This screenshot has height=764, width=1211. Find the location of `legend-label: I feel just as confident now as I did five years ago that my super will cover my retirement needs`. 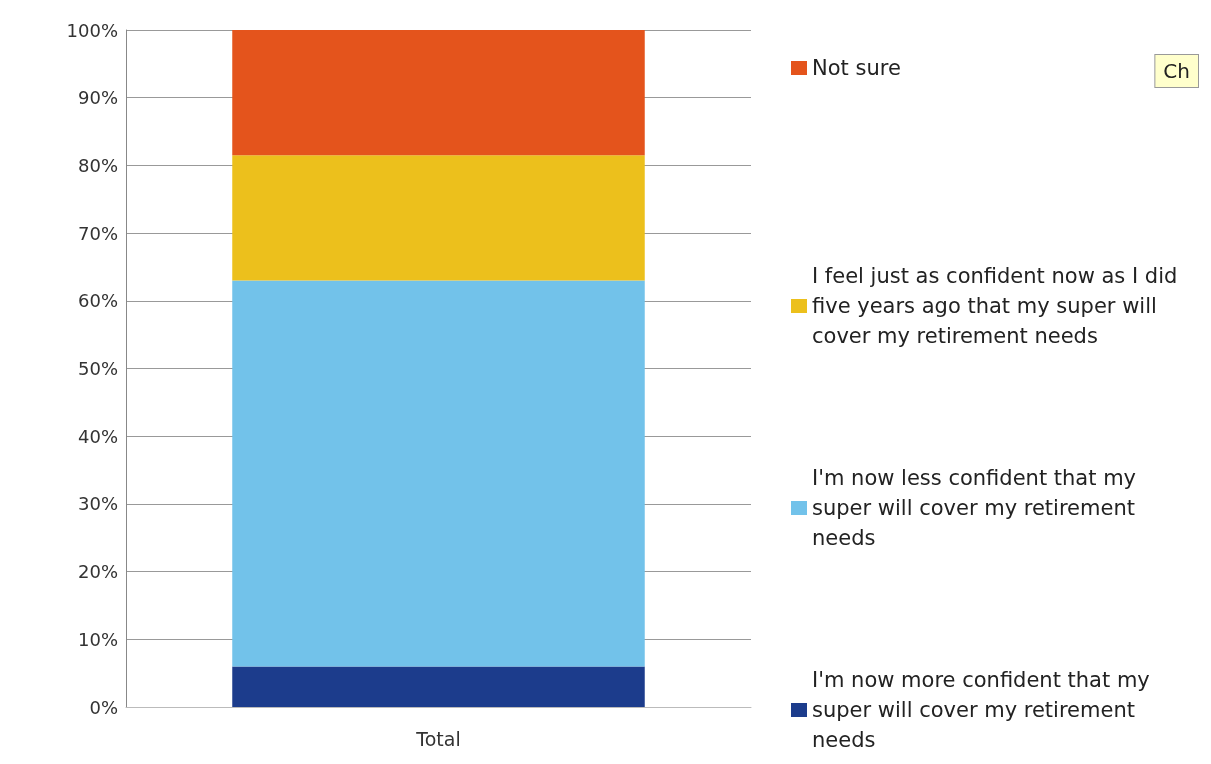

legend-label: I feel just as confident now as I did five years ago that my super will cover my retirement needs is located at coordinates (998, 306).